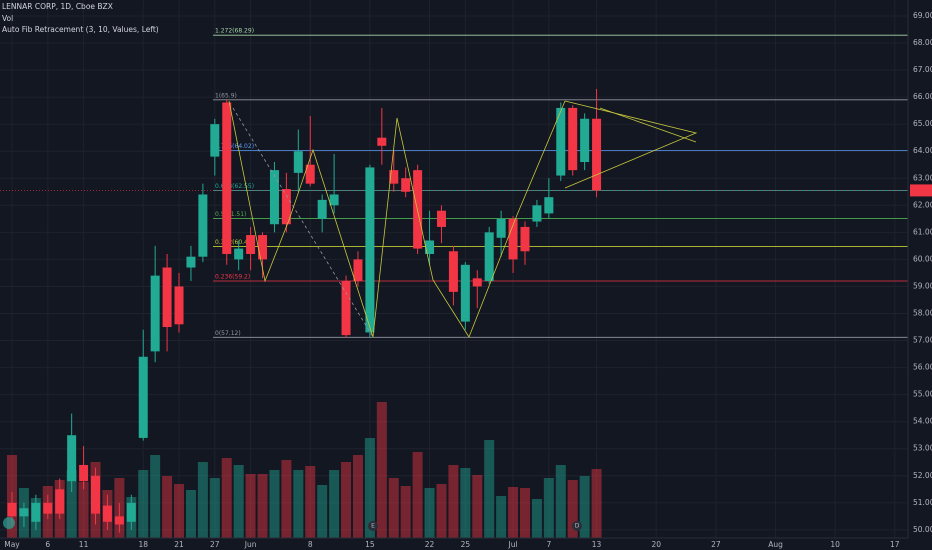  I want to click on y-tick-label: 63.00, so click(922, 177).